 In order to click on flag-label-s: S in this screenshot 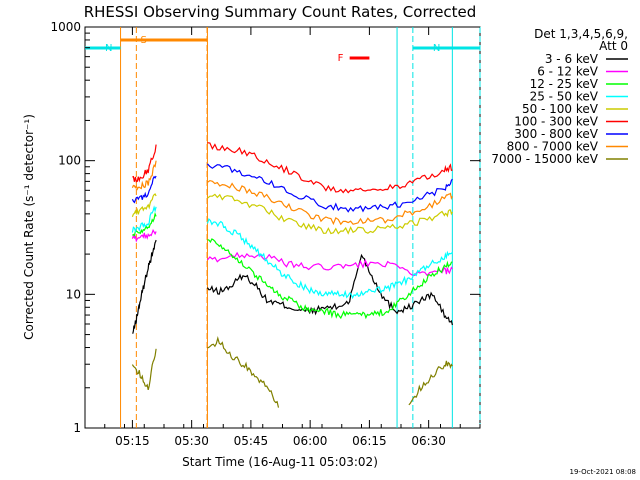, I will do `click(144, 40)`.